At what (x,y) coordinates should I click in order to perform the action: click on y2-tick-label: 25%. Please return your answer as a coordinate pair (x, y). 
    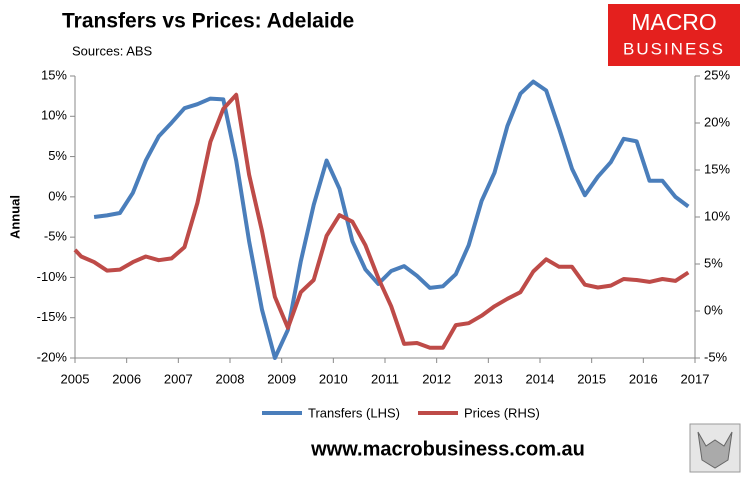
    Looking at the image, I should click on (717, 74).